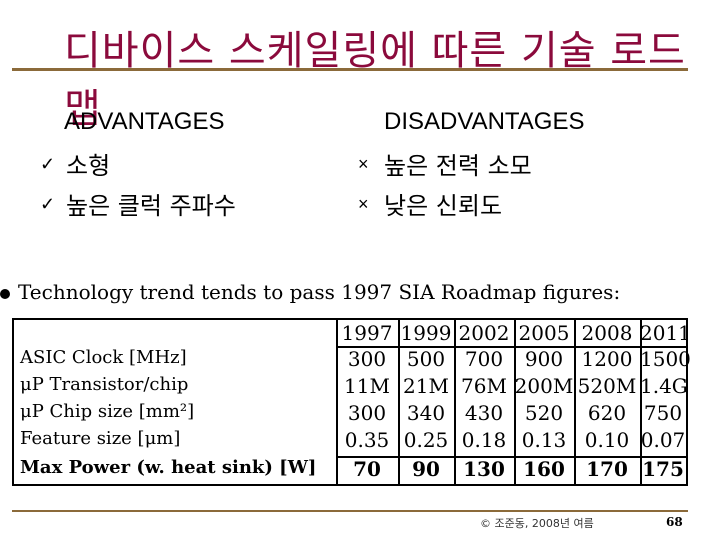 This screenshot has height=540, width=720. I want to click on table-cell: 200M, so click(544, 386).